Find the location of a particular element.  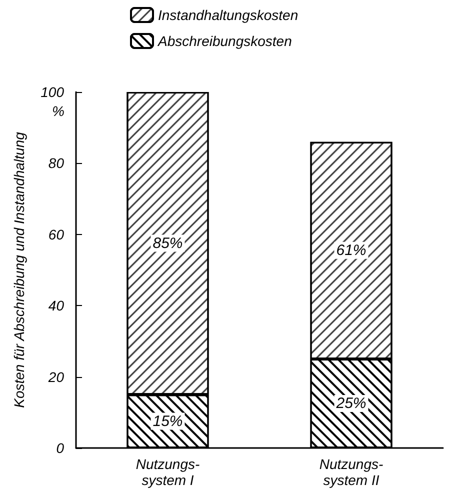

legend-label: Instandhaltungskosten is located at coordinates (228, 15).